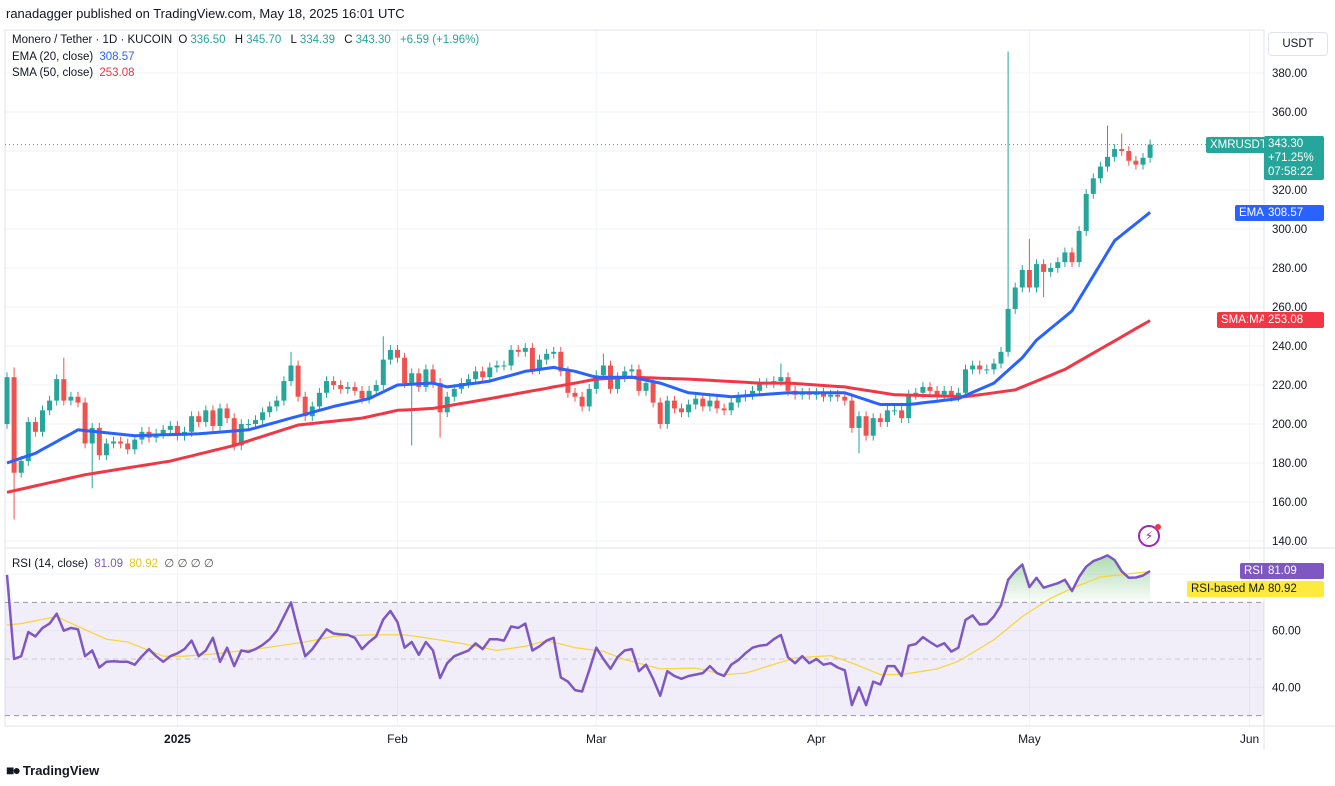  What do you see at coordinates (1254, 571) in the screenshot?
I see `rsi-tag: RSI` at bounding box center [1254, 571].